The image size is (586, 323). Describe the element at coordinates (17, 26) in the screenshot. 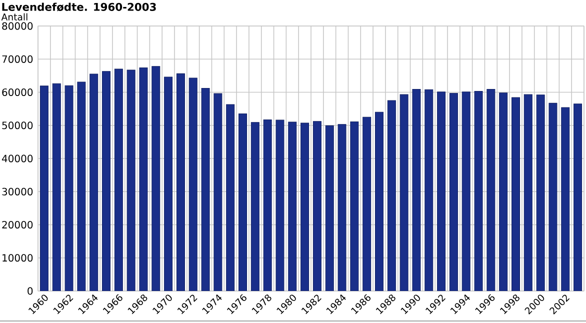

I see `y-tick-label: 80000` at that location.